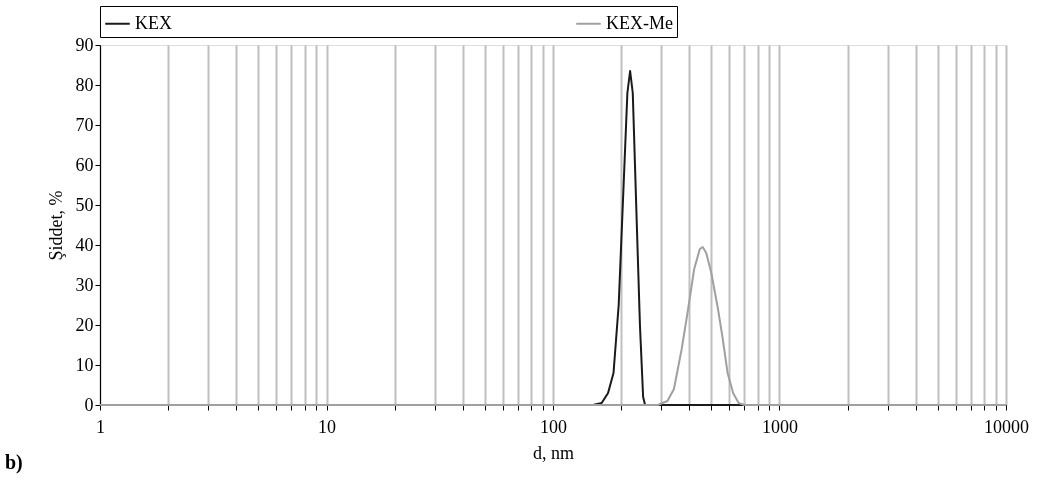 This screenshot has width=1060, height=495. What do you see at coordinates (100, 426) in the screenshot?
I see `x-tick-label: 1` at bounding box center [100, 426].